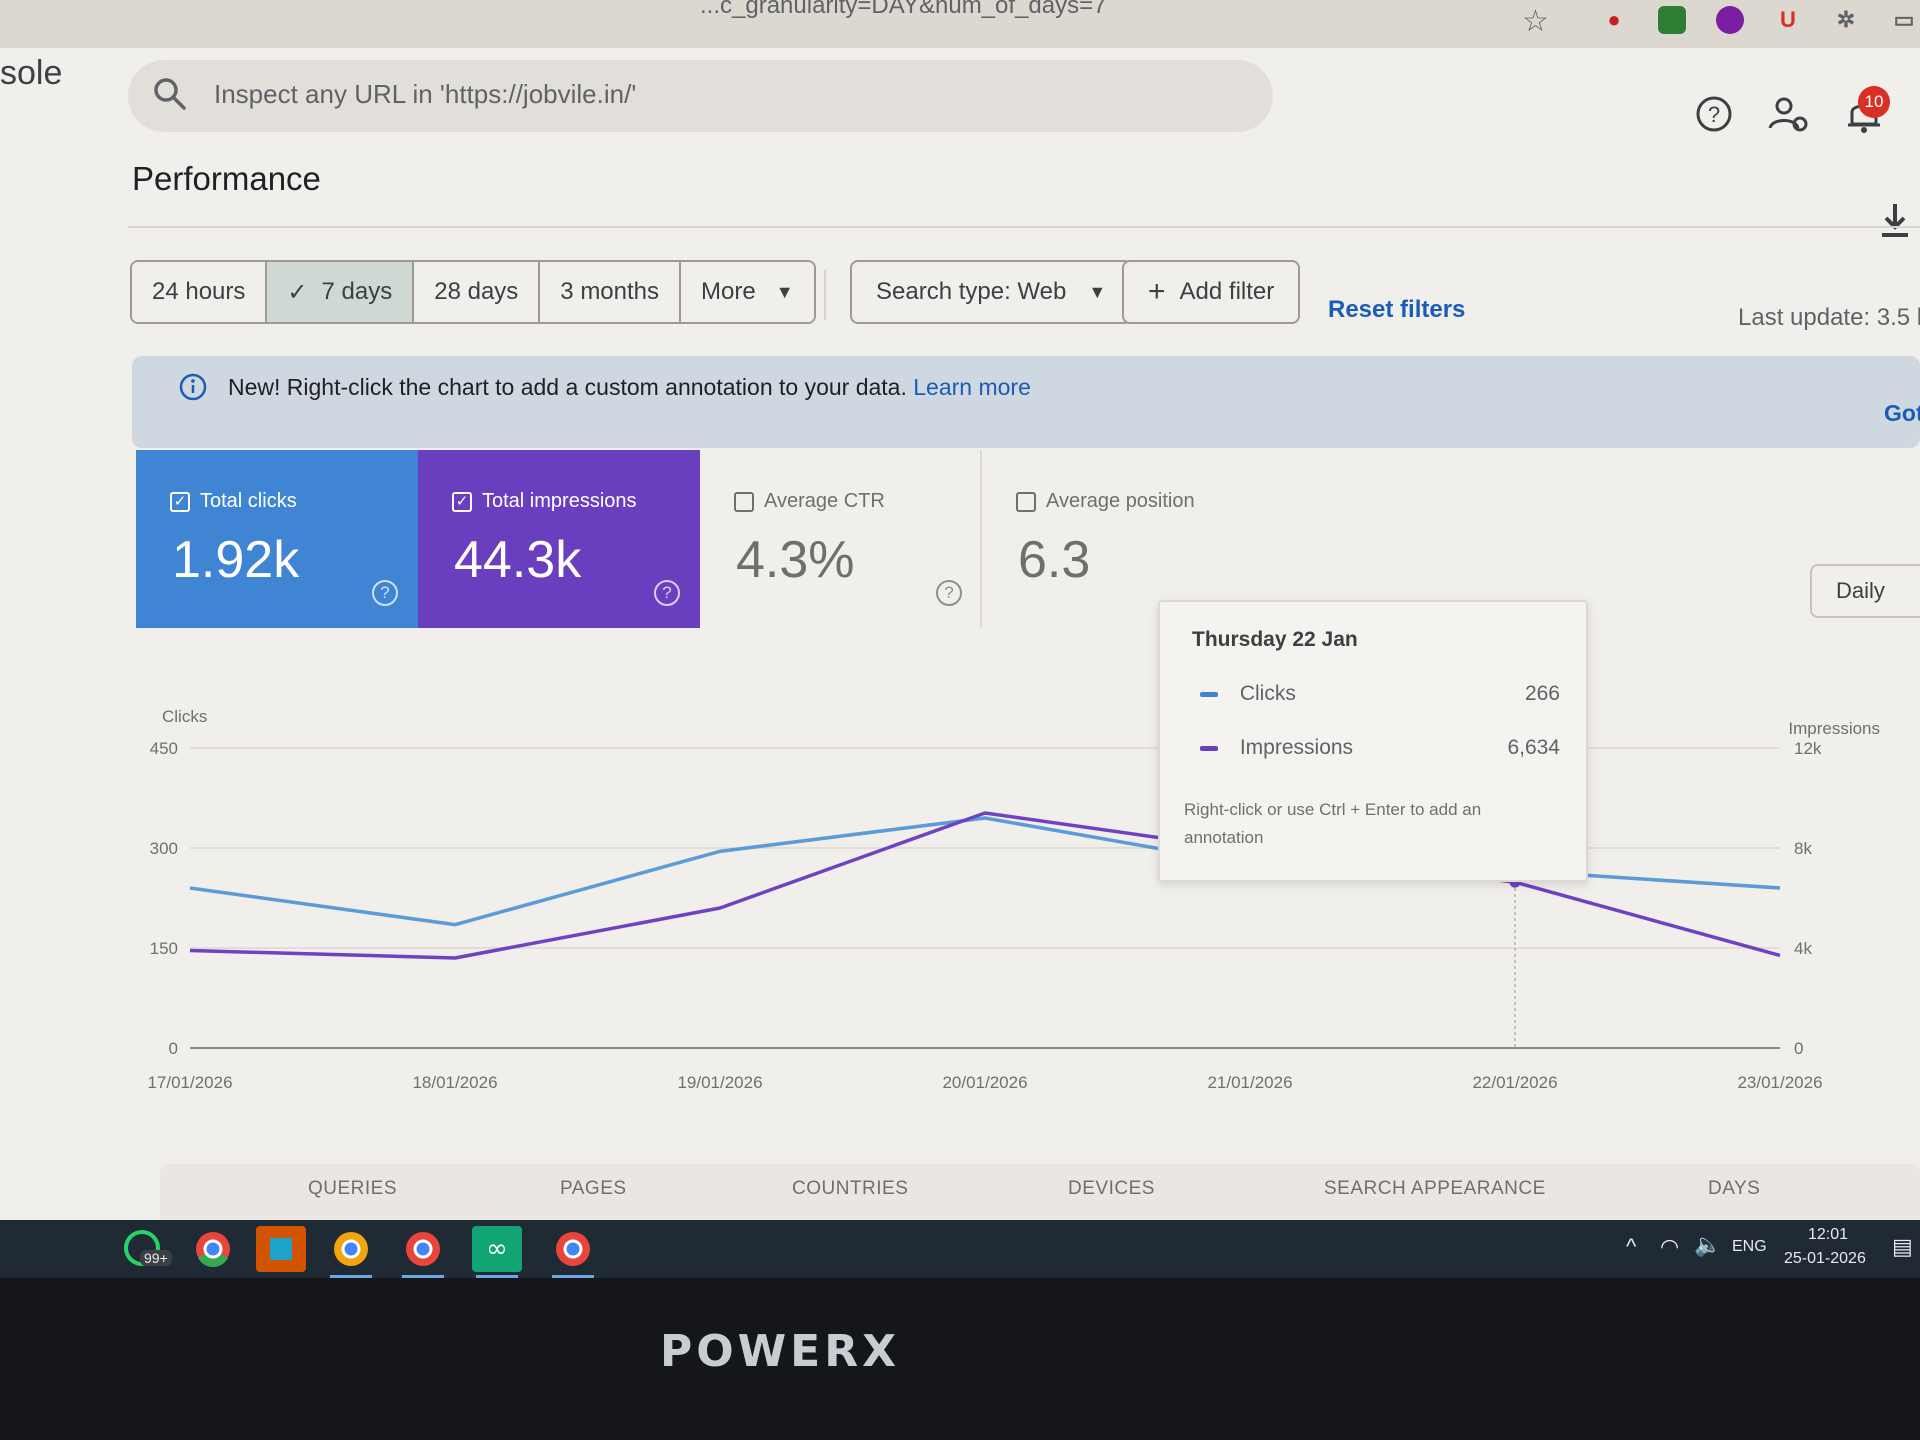  Describe the element at coordinates (747, 292) in the screenshot. I see `range-more-dropdown: More ▼` at that location.